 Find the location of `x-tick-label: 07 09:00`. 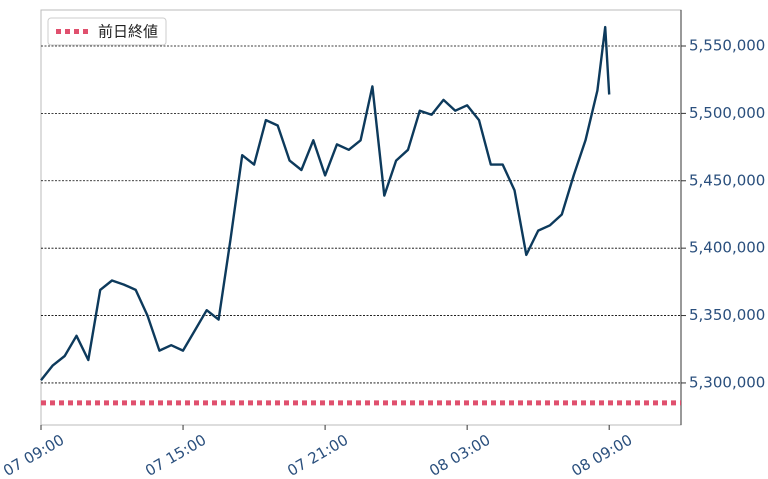

x-tick-label: 07 09:00 is located at coordinates (33, 455).